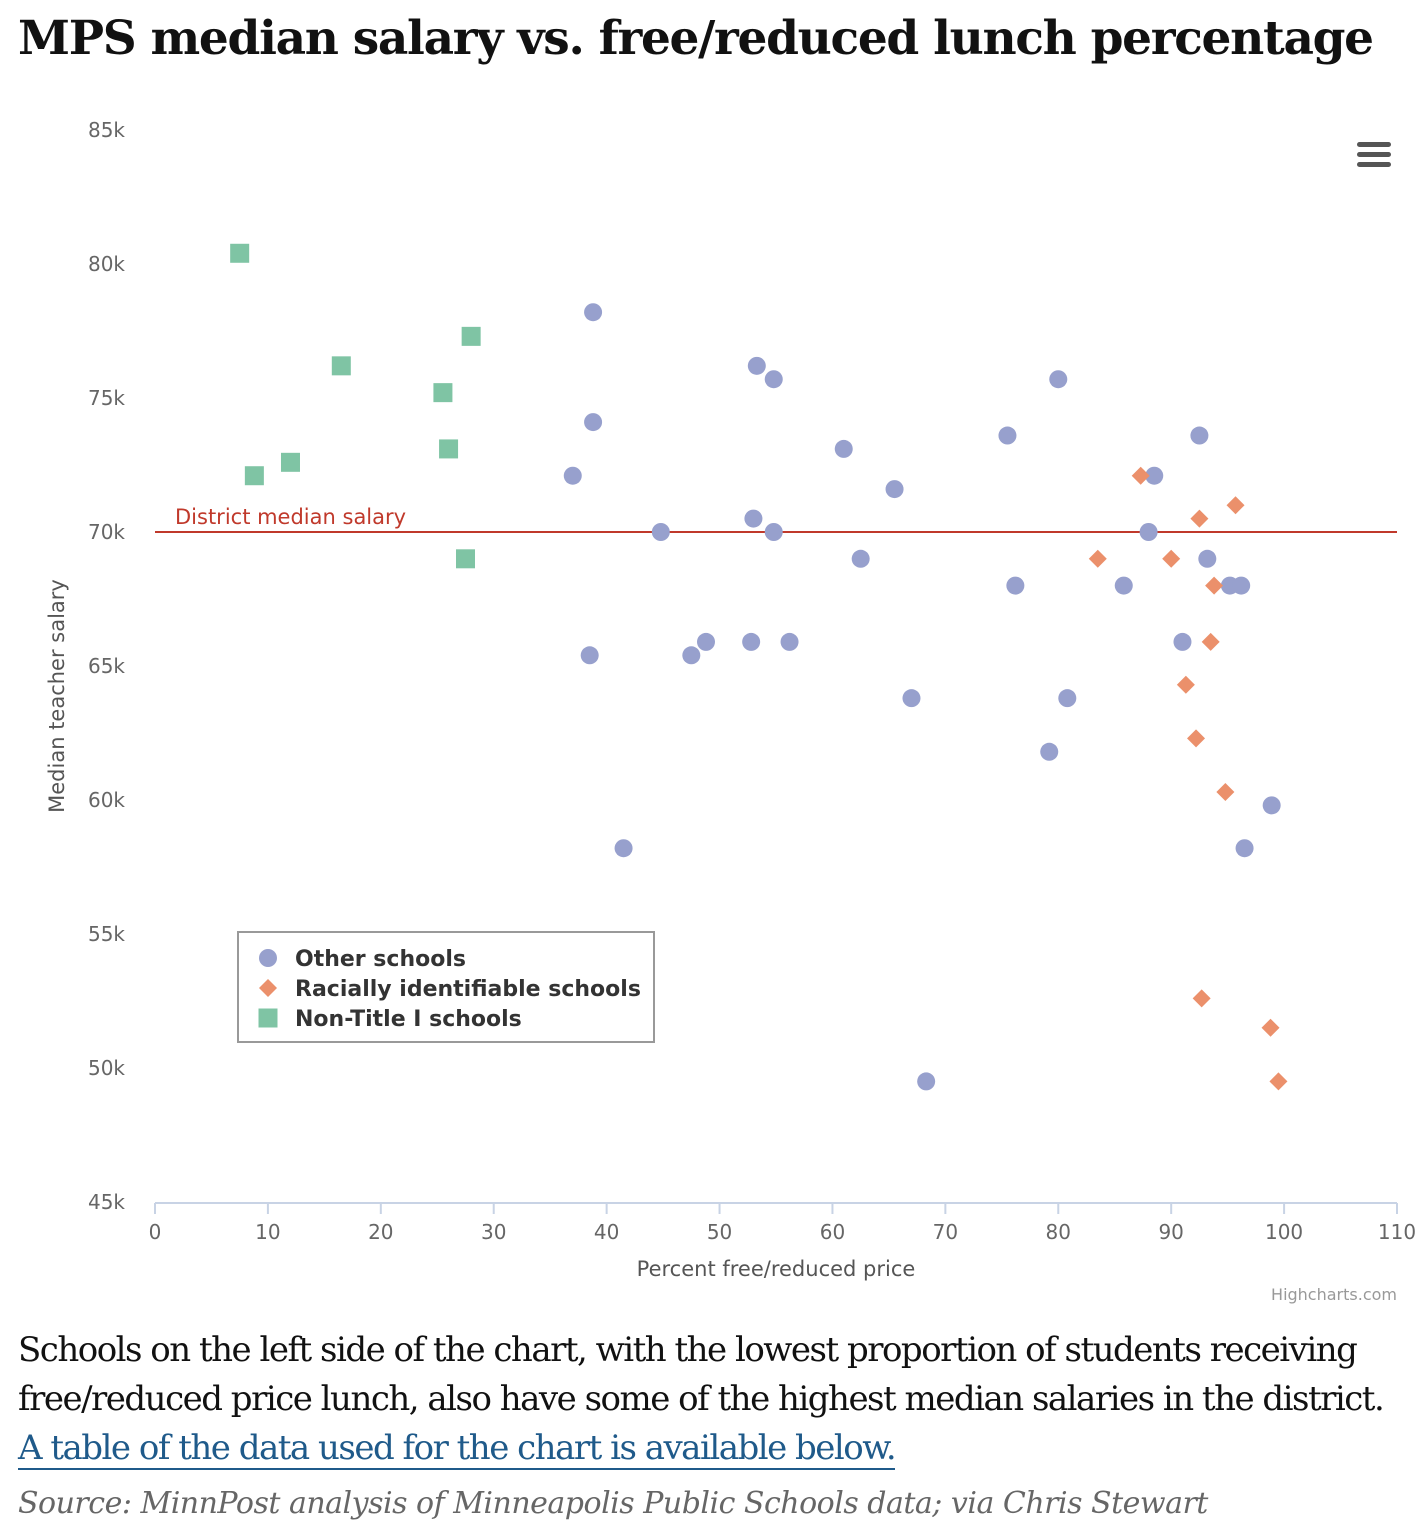 The width and height of the screenshot is (1426, 1524). What do you see at coordinates (380, 959) in the screenshot?
I see `legend-label: Other schools` at bounding box center [380, 959].